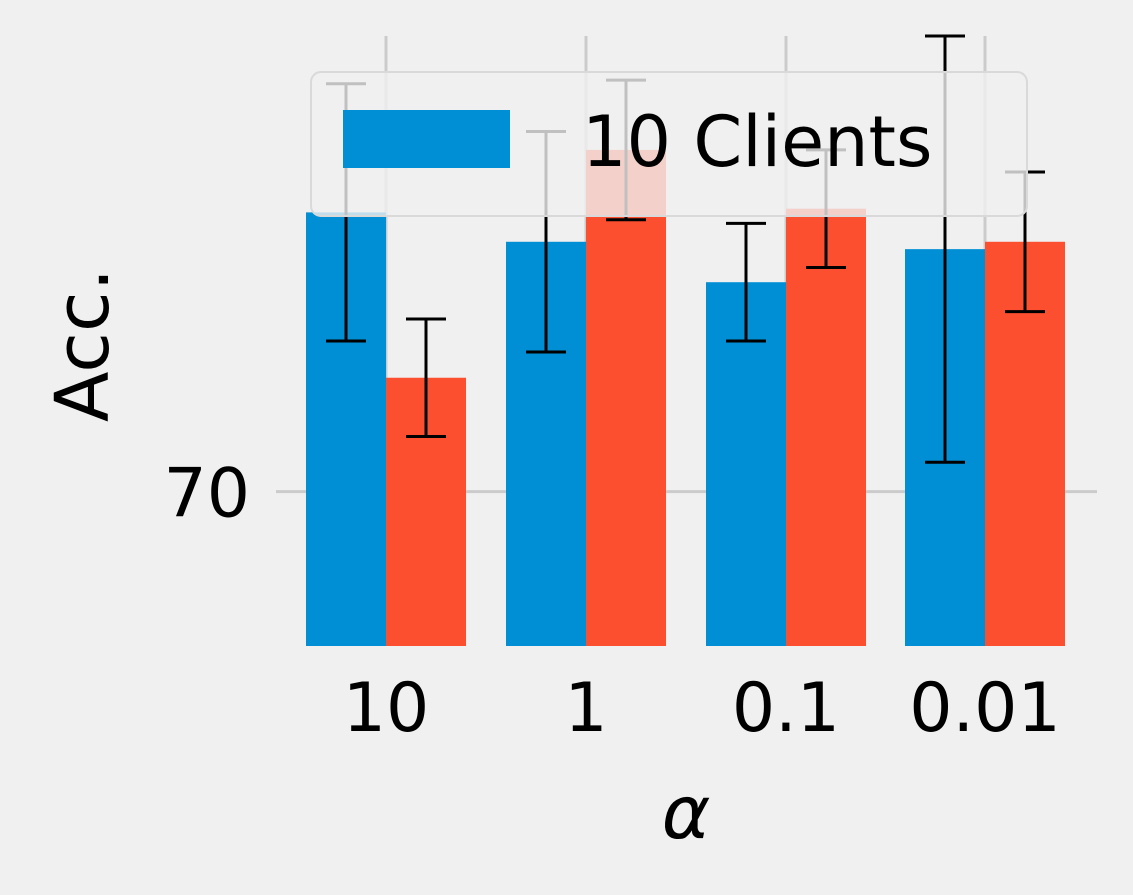  Describe the element at coordinates (83, 345) in the screenshot. I see `y-axis-label: Acc.` at that location.